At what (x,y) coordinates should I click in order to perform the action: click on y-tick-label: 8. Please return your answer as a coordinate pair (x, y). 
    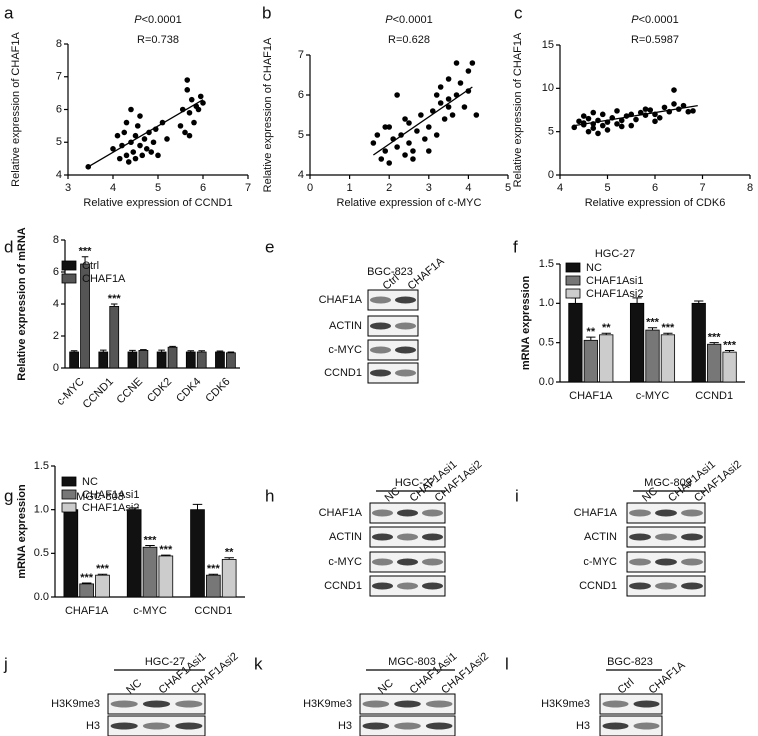
    Looking at the image, I should click on (59, 44).